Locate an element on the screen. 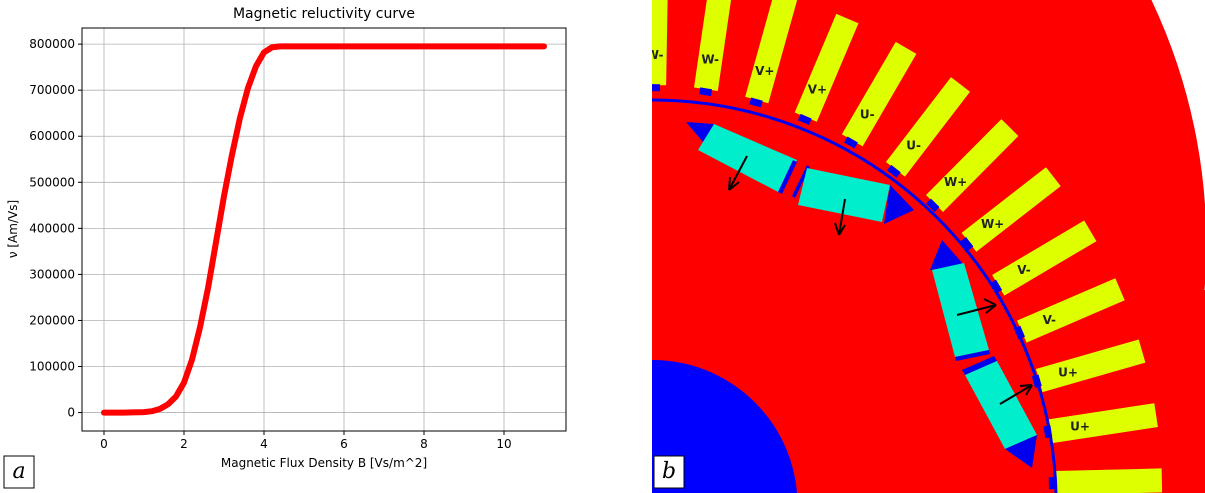 This screenshot has width=1205, height=493. x-axis-label: Magnetic Flux Density B [Vs/m^2] is located at coordinates (324, 463).